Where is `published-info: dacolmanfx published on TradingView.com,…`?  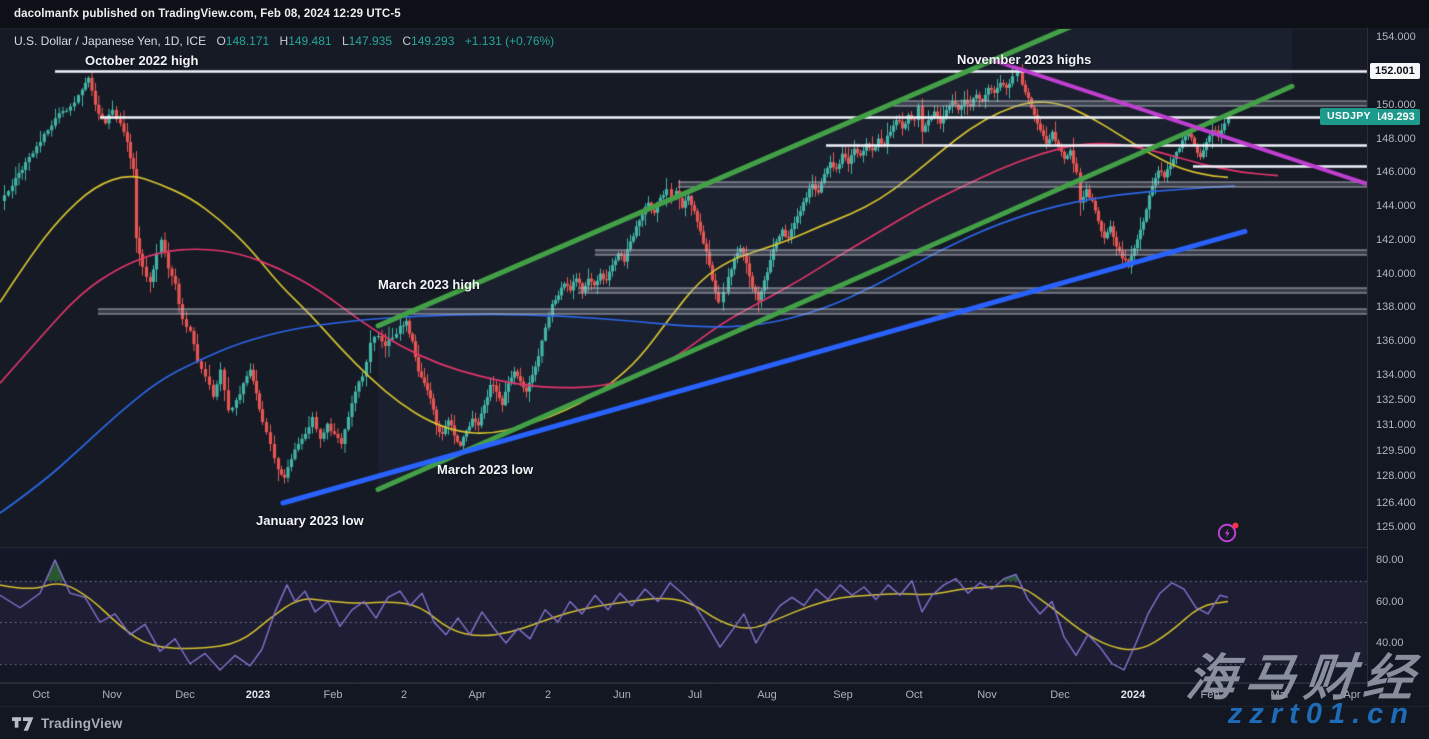
published-info: dacolmanfx published on TradingView.com,… is located at coordinates (207, 14).